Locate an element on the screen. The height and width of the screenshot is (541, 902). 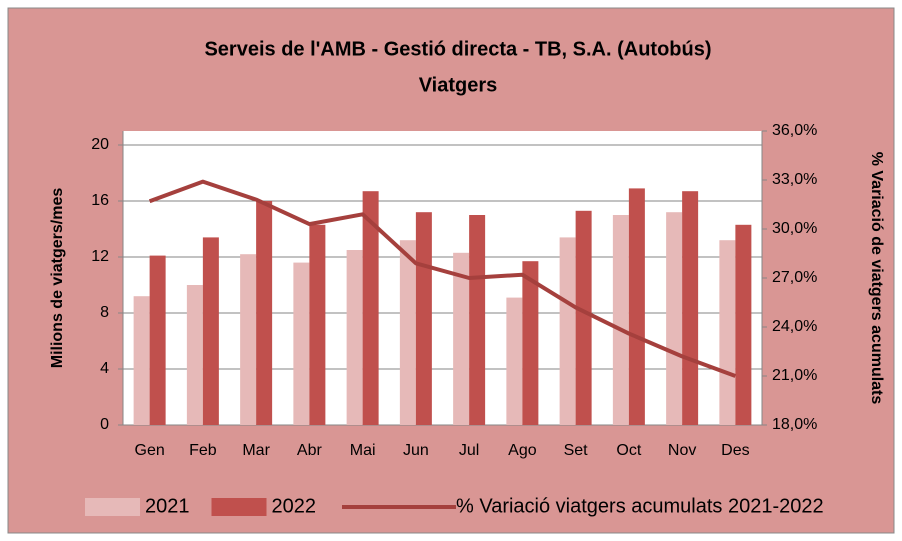
legend-label: 2022 is located at coordinates (294, 506).